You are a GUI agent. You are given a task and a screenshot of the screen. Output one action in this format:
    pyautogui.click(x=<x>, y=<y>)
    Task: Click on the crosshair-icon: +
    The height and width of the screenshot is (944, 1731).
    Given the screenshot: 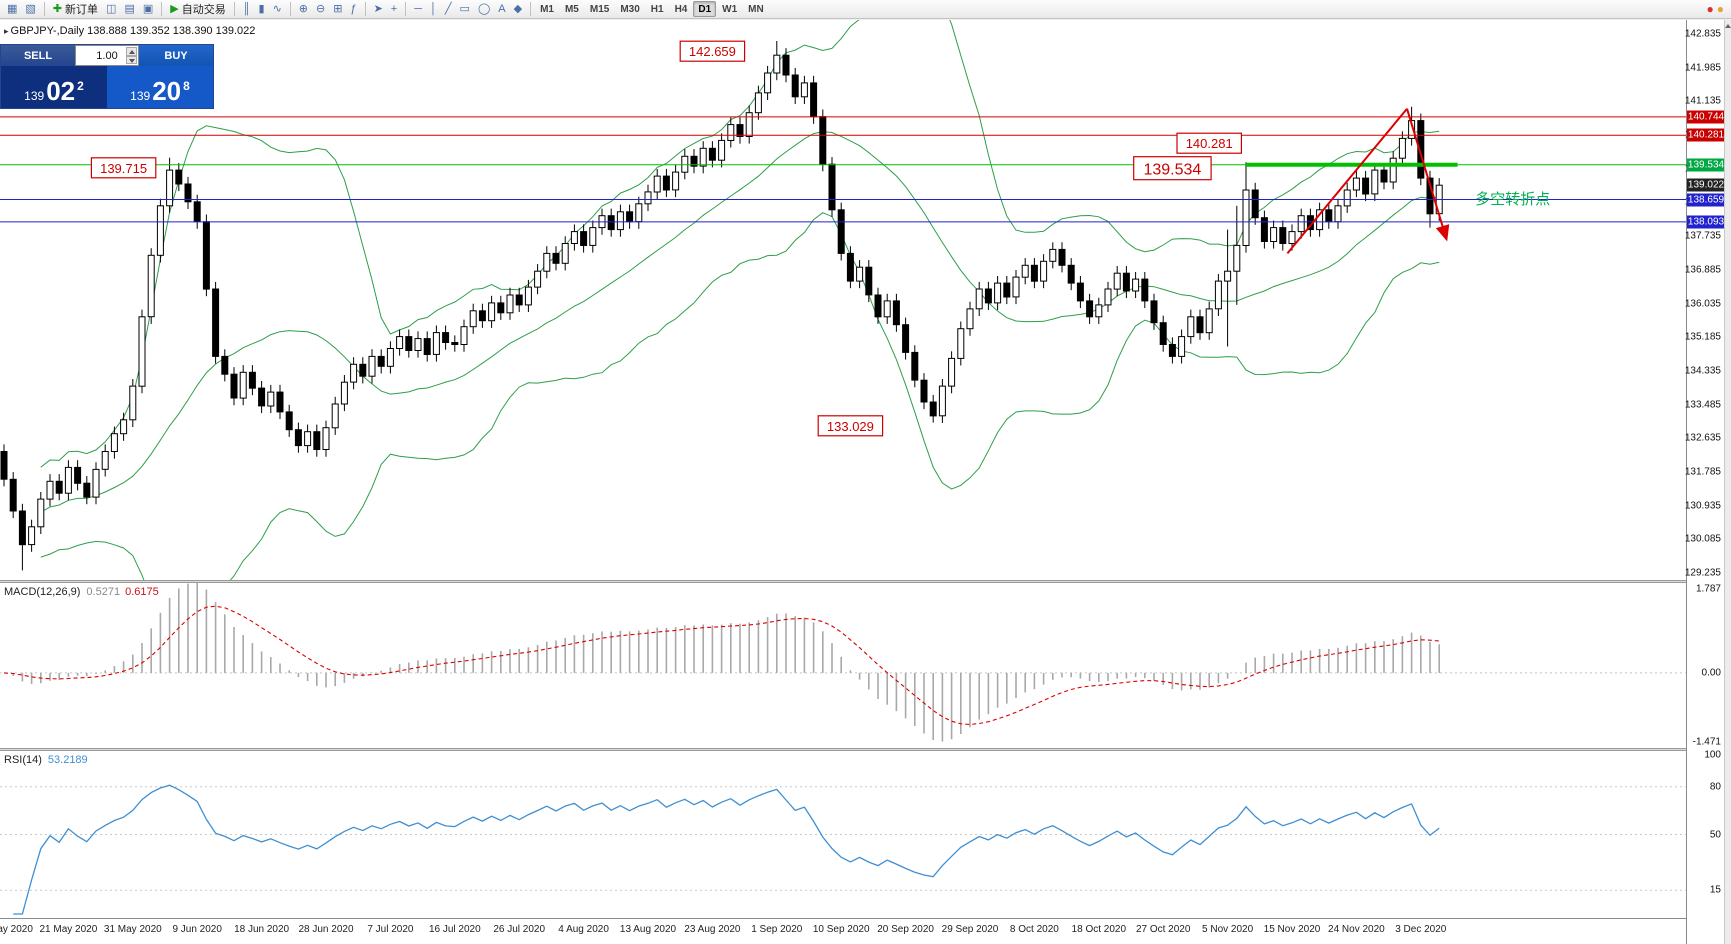 What is the action you would take?
    pyautogui.click(x=394, y=9)
    